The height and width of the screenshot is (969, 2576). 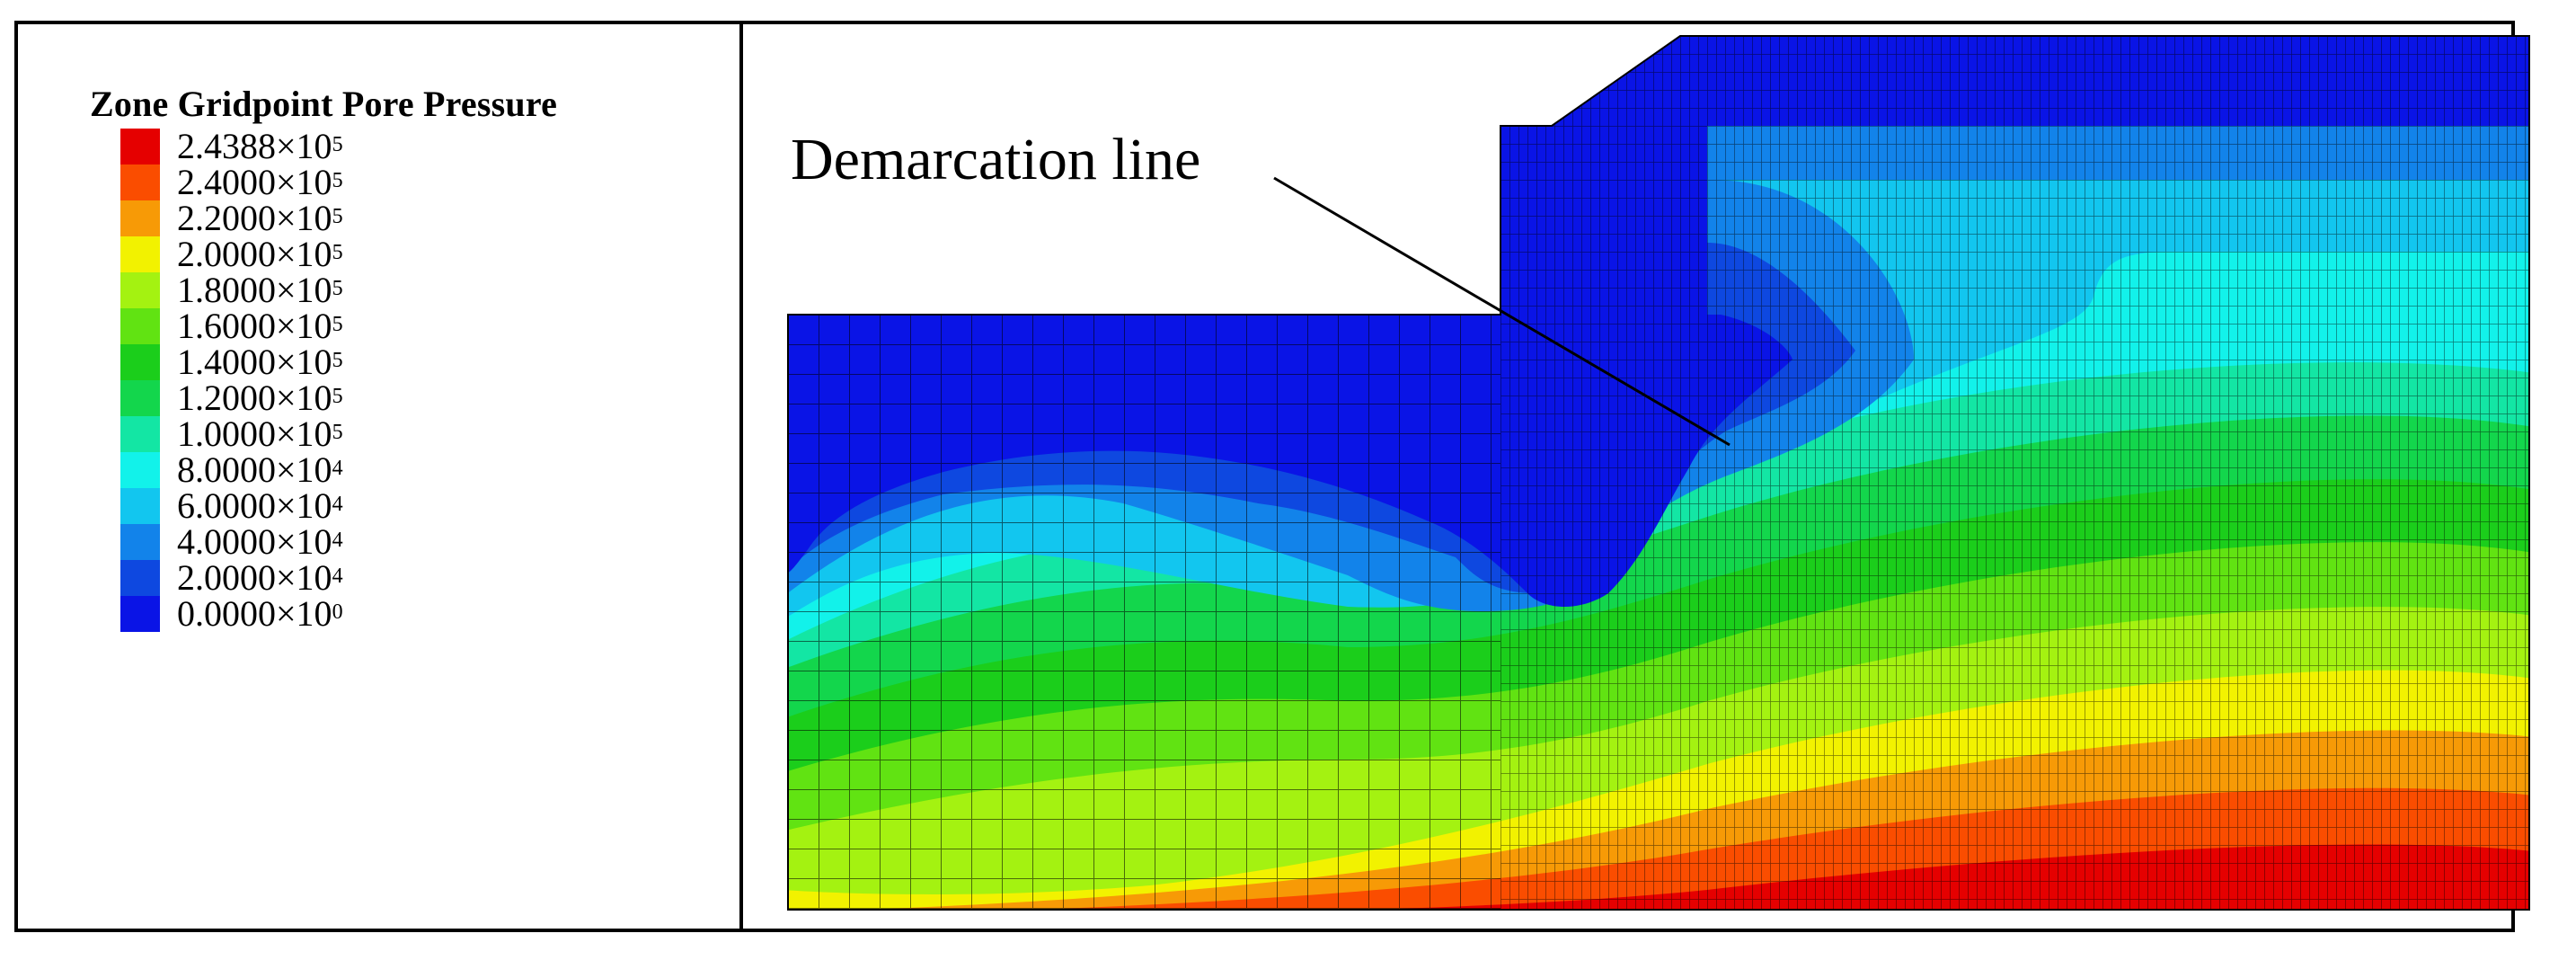 I want to click on panel-divider, so click(x=741, y=476).